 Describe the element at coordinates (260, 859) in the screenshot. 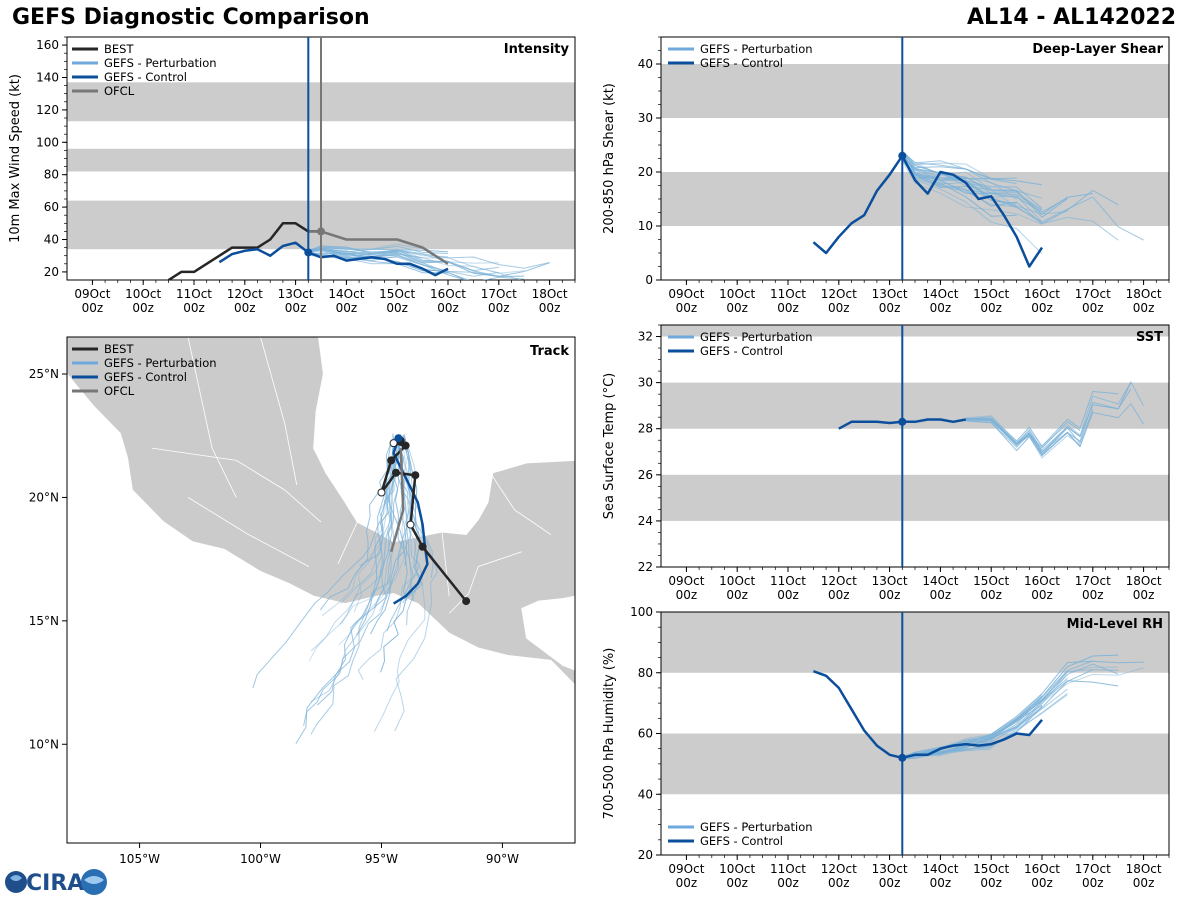

I see `track-xtick-label: 100°W` at that location.